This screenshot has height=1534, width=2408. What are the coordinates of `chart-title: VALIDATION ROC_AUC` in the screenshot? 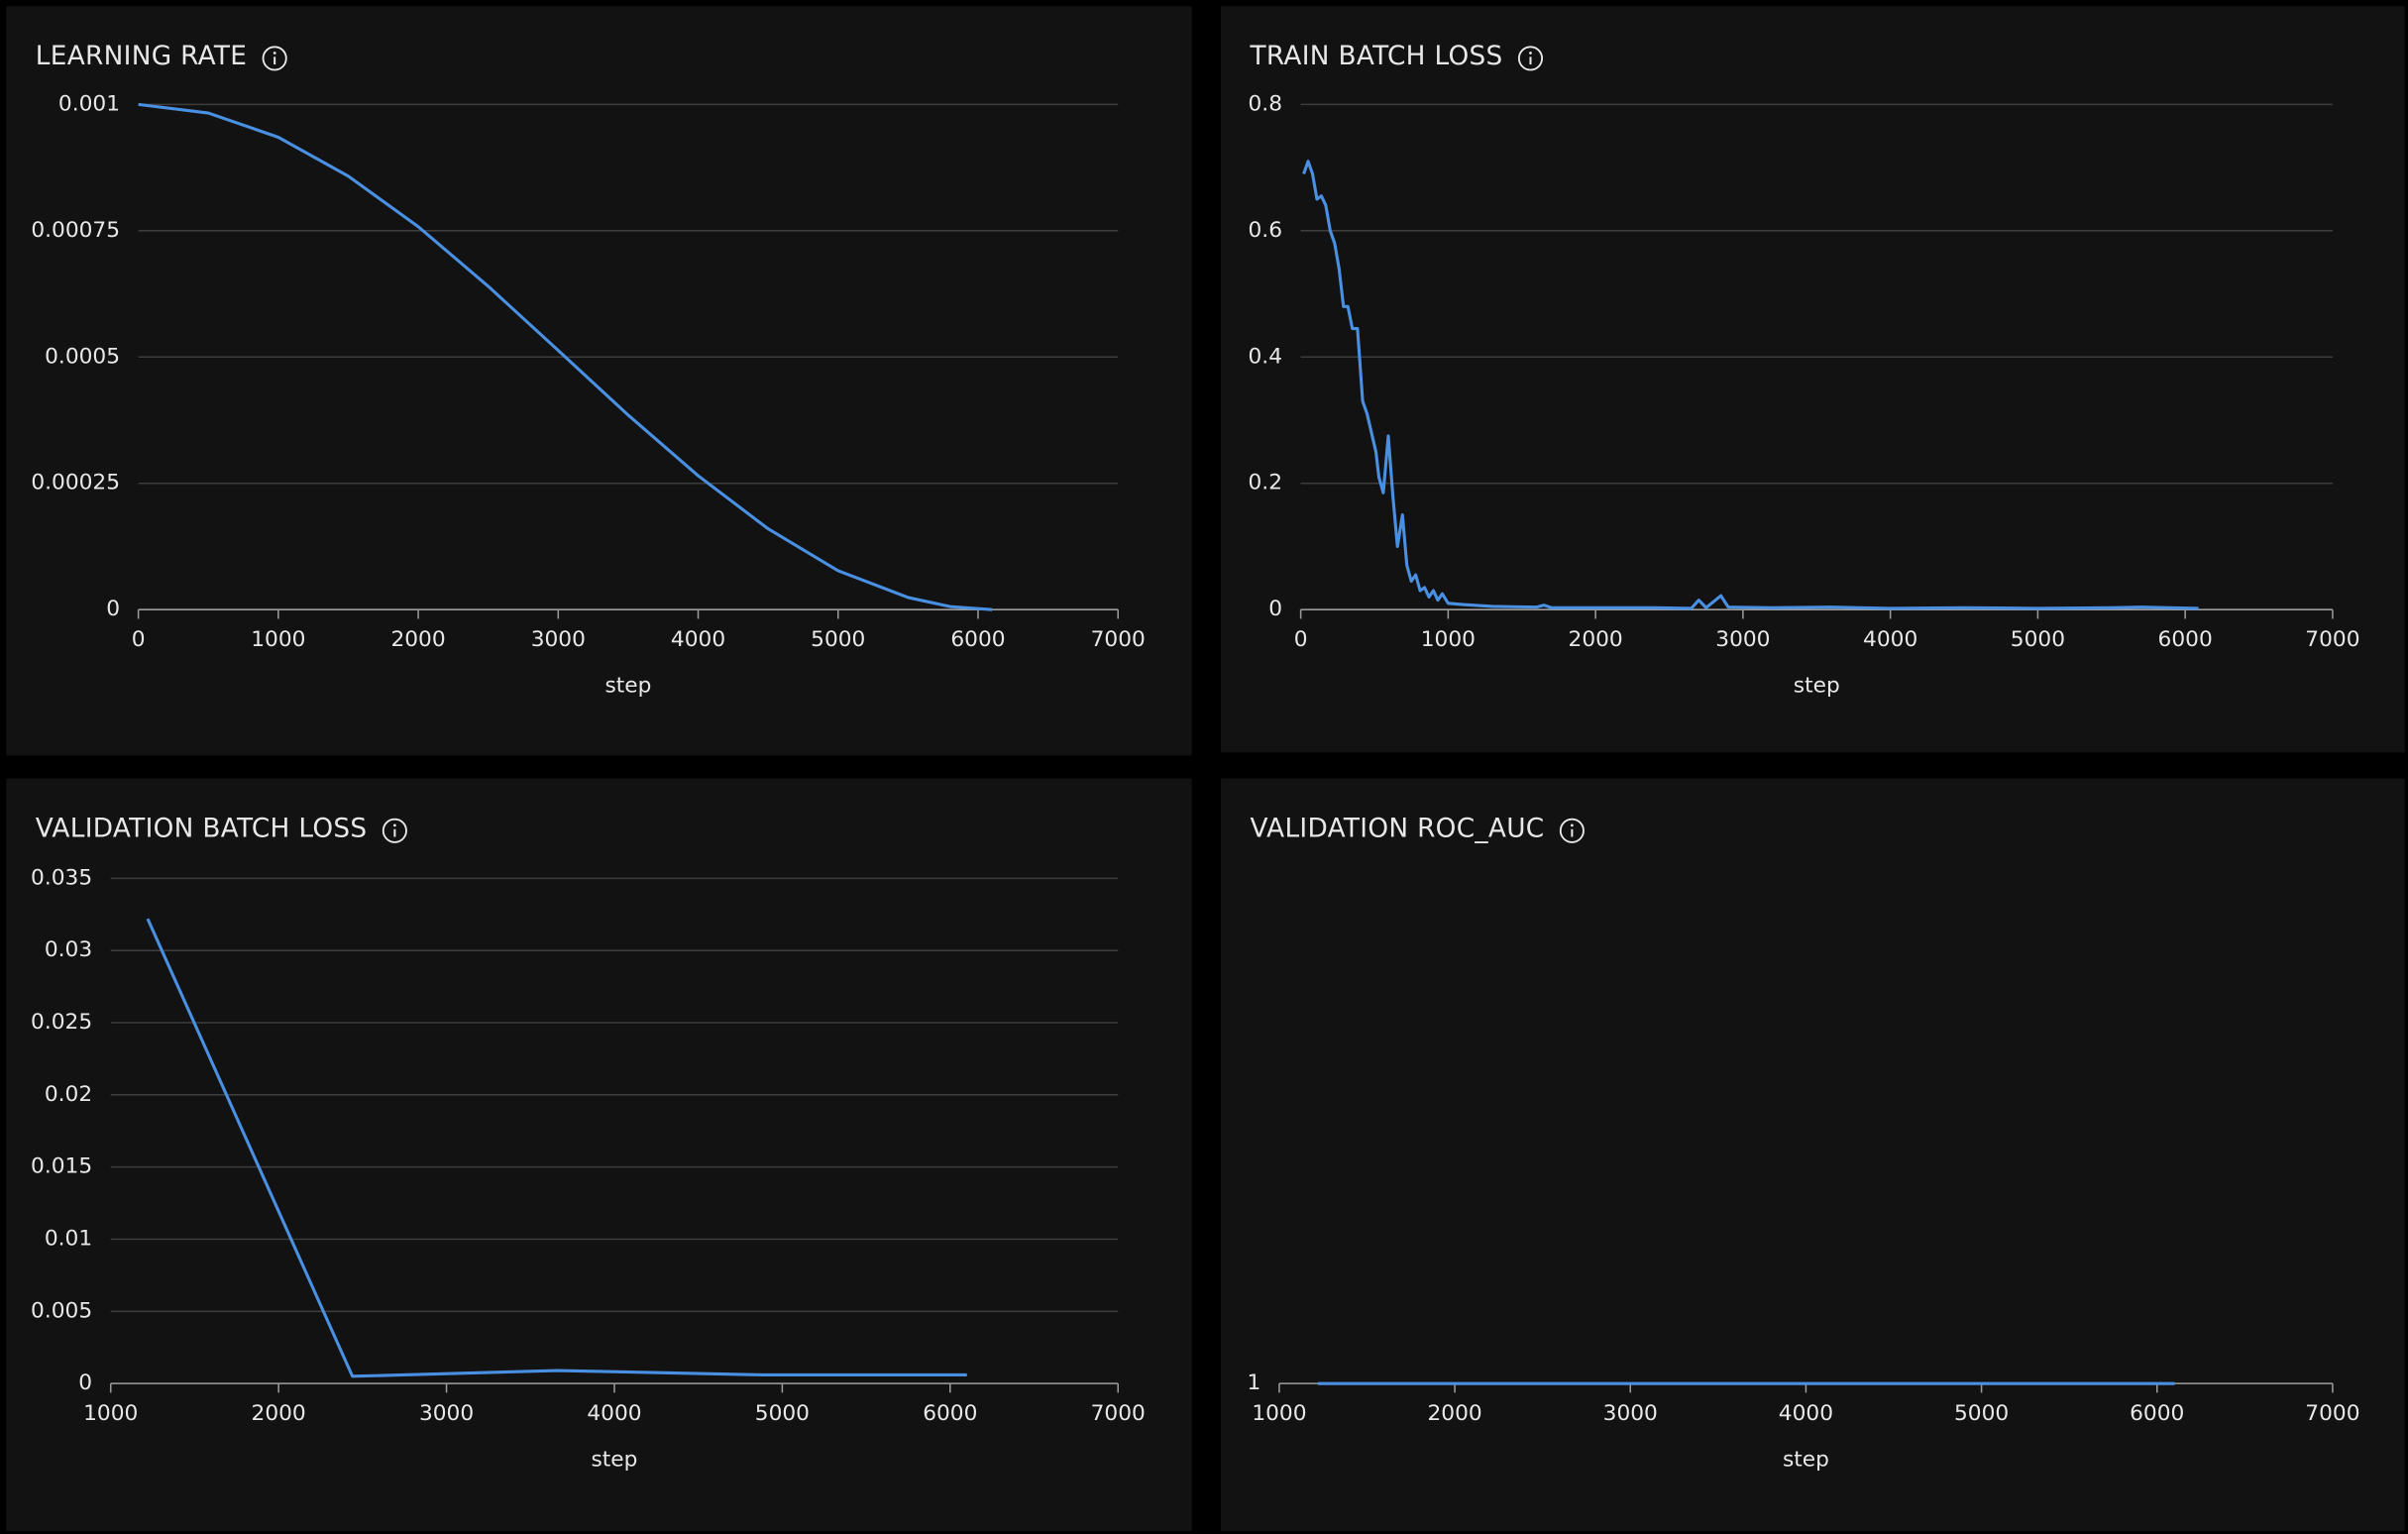 It's located at (1397, 828).